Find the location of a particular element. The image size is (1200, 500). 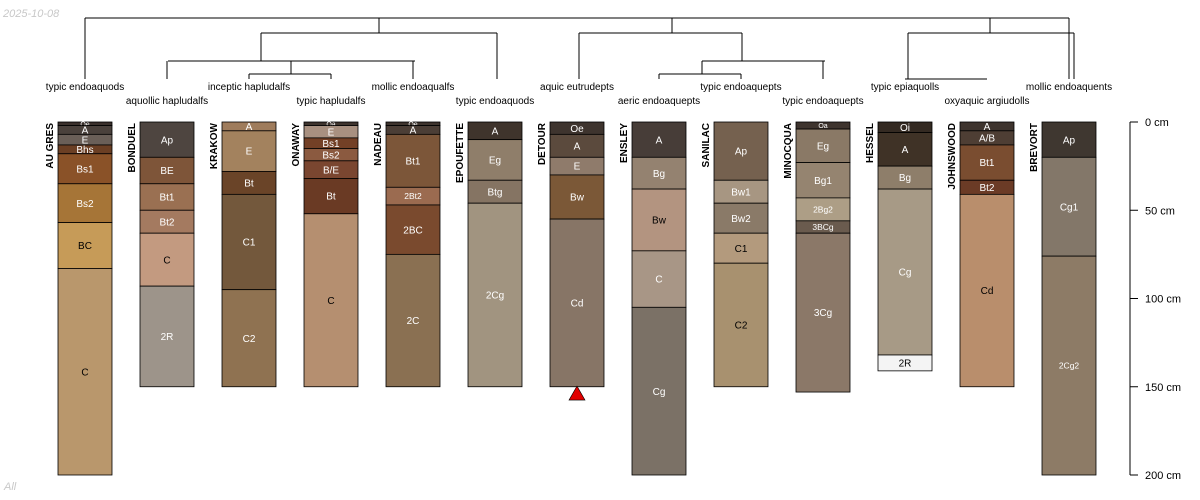

horizon-label-nadeau-2bt2: 2Bt2 is located at coordinates (413, 196).